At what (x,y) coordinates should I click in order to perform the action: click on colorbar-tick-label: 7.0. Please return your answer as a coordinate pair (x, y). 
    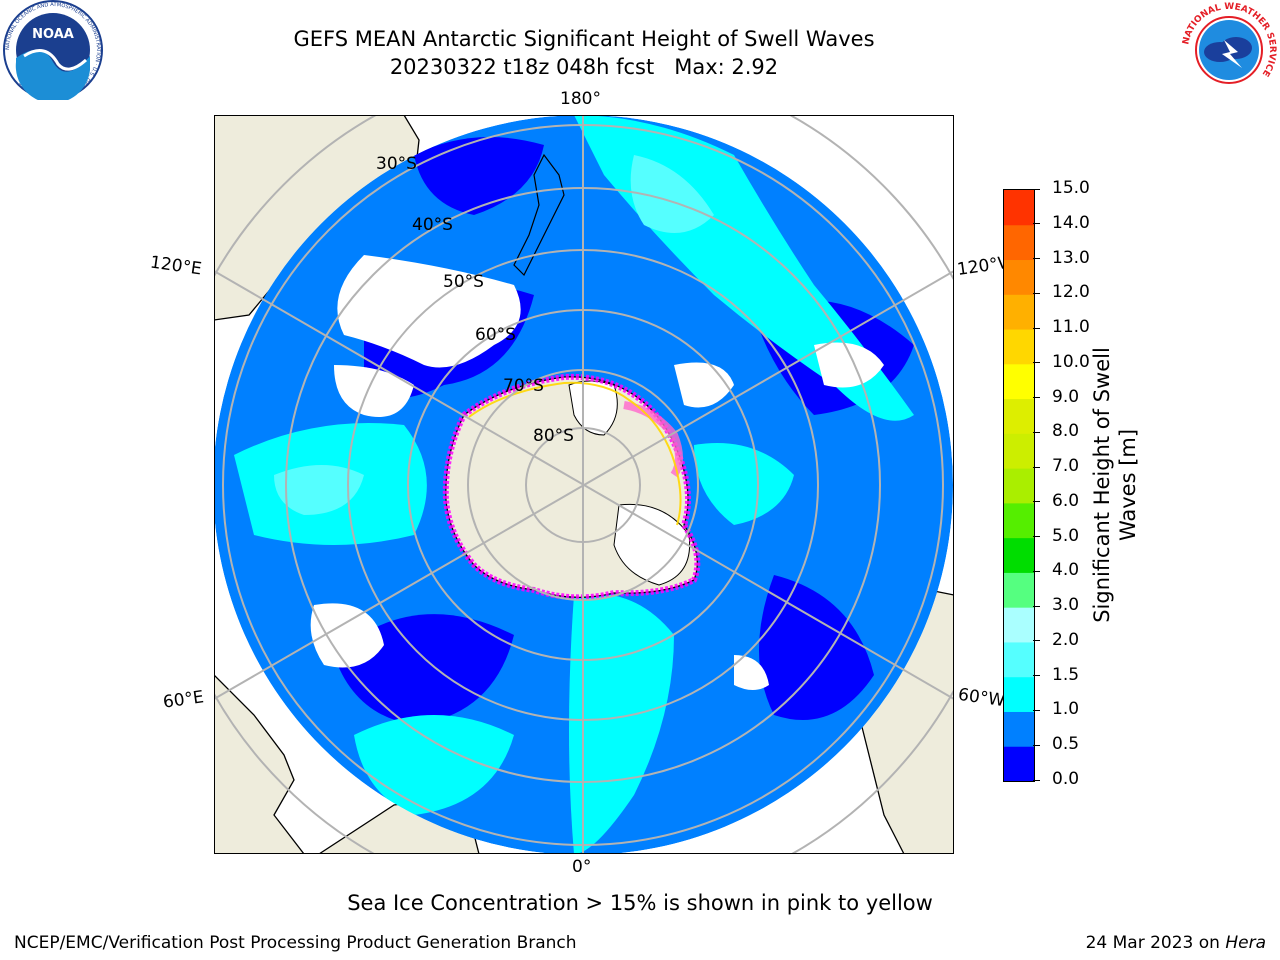
    Looking at the image, I should click on (1066, 466).